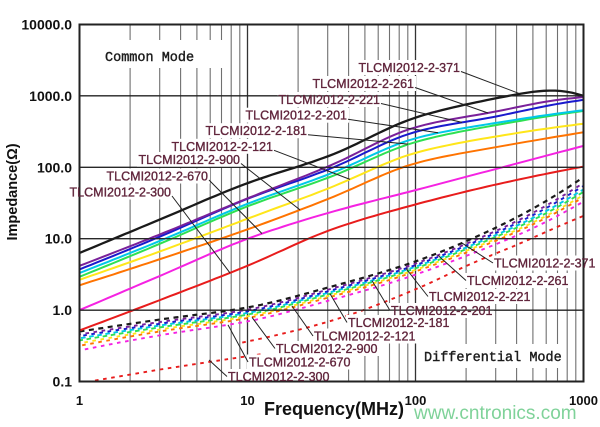 This screenshot has height=427, width=600. Describe the element at coordinates (58, 239) in the screenshot. I see `svg-text: 10.0` at that location.